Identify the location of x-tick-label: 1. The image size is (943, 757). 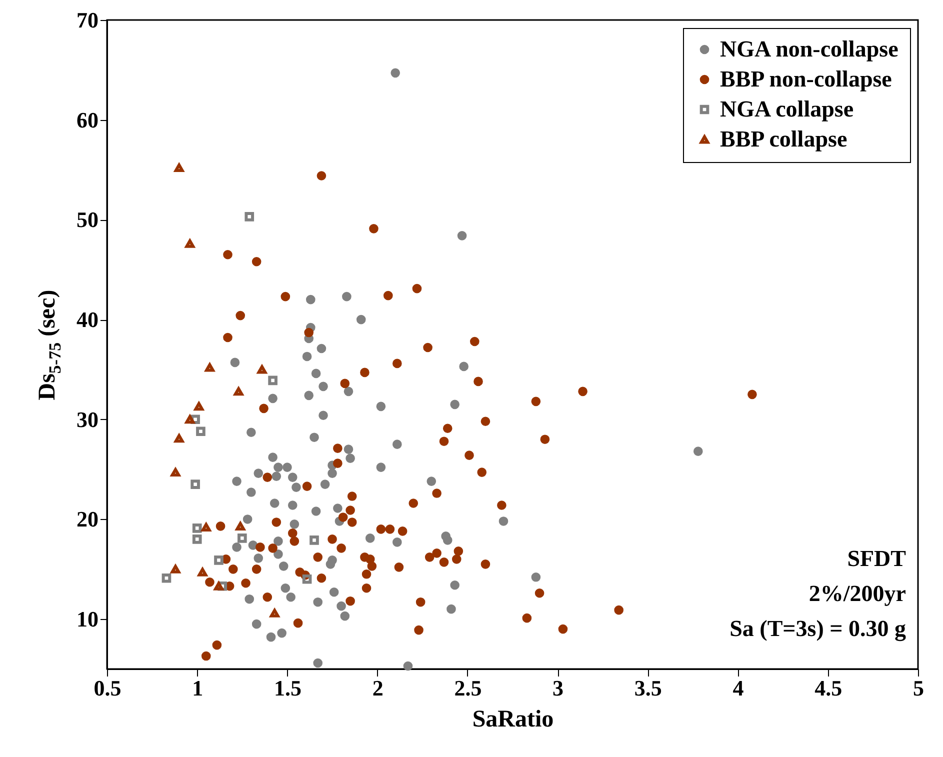
(198, 688).